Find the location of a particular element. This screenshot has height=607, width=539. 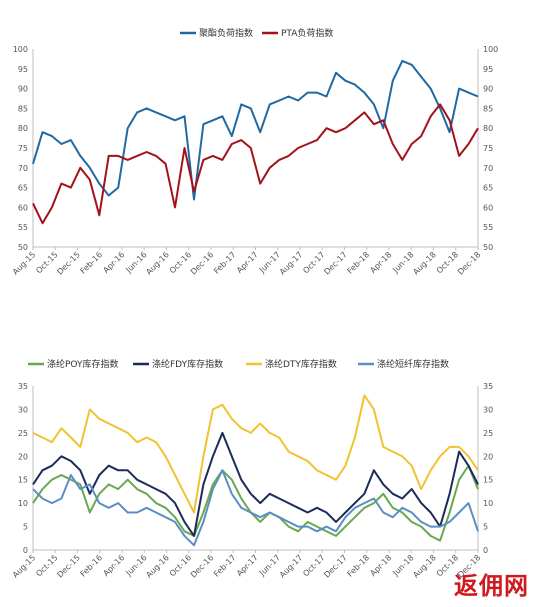

y-tick-label-right: 95 is located at coordinates (488, 69).